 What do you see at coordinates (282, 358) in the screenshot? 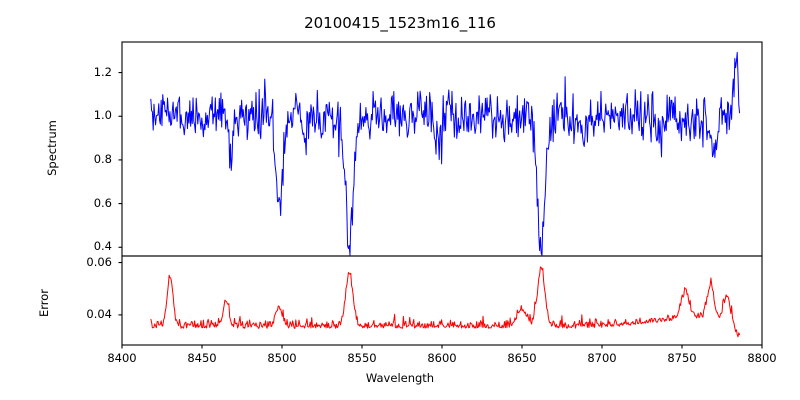
I see `x-tick-label: 8500` at bounding box center [282, 358].